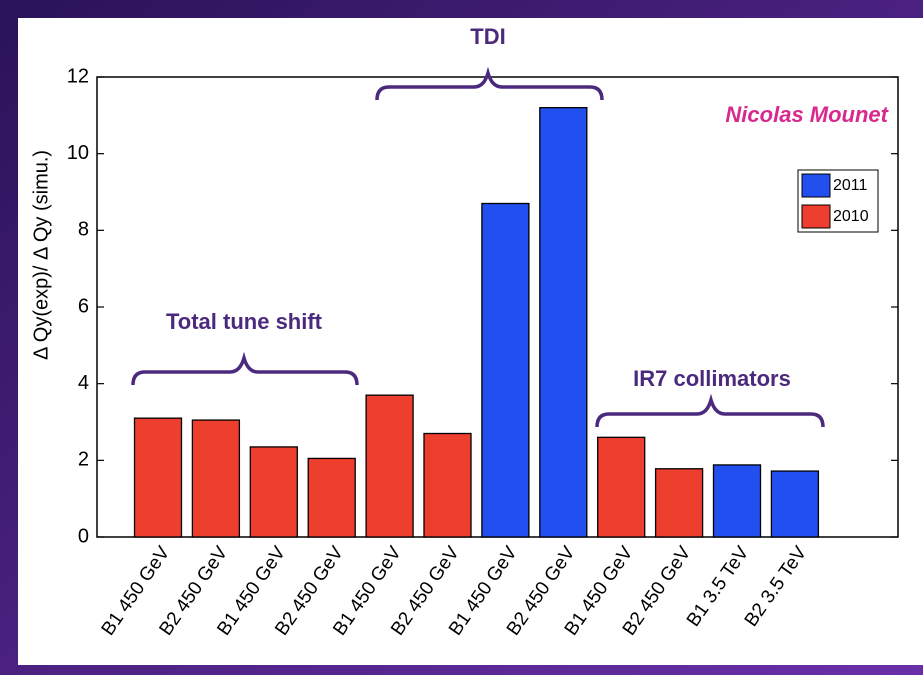  What do you see at coordinates (244, 321) in the screenshot?
I see `annotation: Total tune shift` at bounding box center [244, 321].